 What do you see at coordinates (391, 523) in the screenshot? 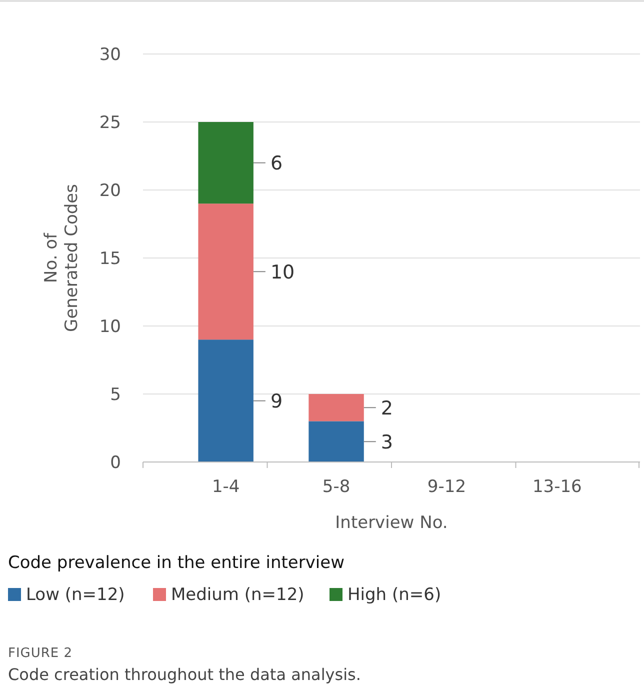
I see `x-axis-title: Interview No.` at bounding box center [391, 523].